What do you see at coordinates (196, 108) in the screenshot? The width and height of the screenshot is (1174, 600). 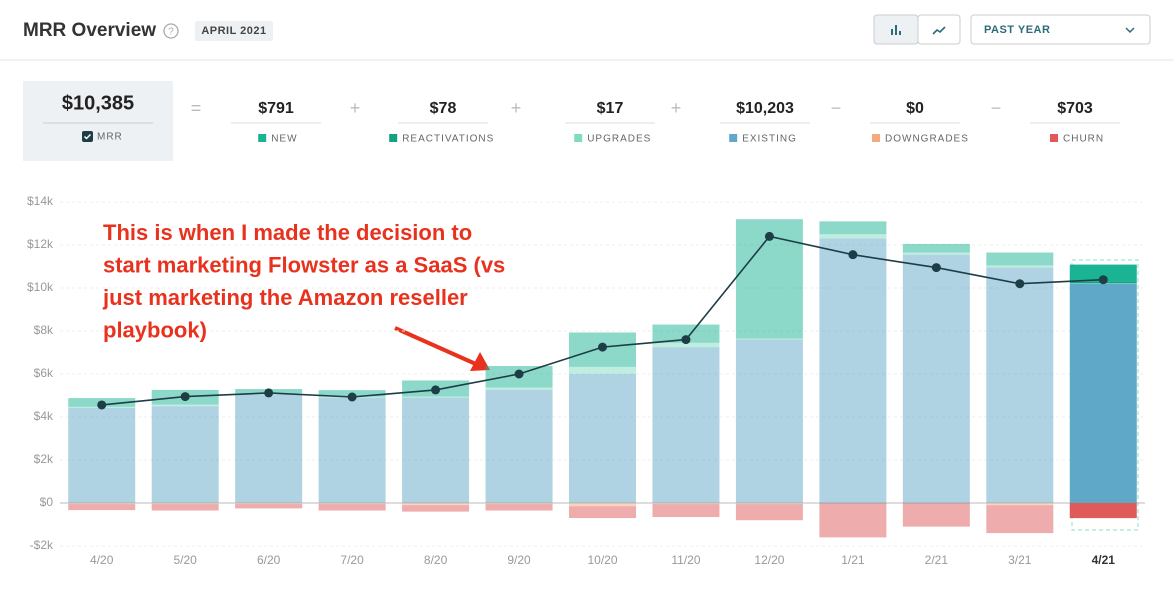 I see `operator: =` at bounding box center [196, 108].